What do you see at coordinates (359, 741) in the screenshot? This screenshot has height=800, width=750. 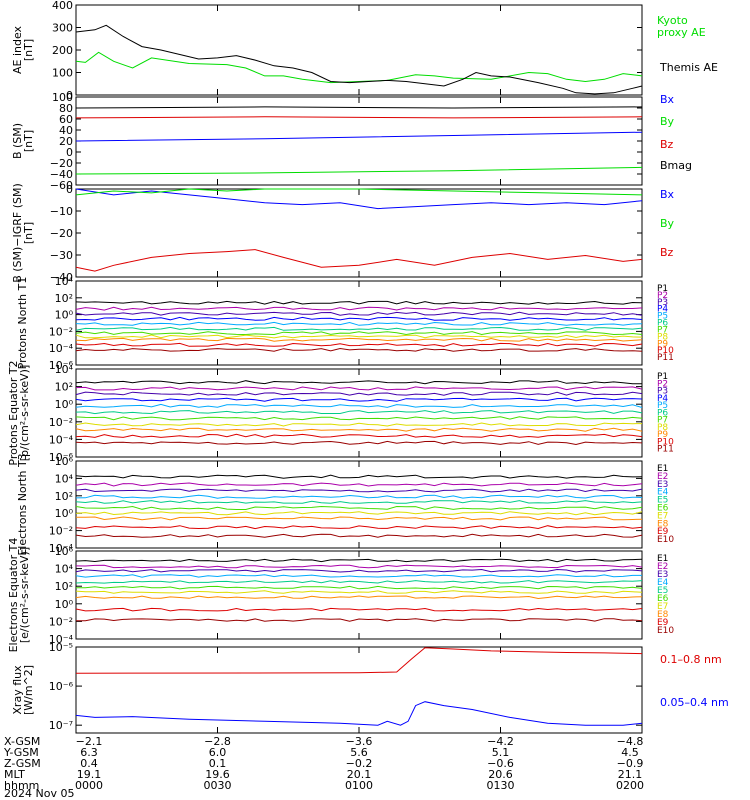 I see `ephemeris-value: −3.6` at bounding box center [359, 741].